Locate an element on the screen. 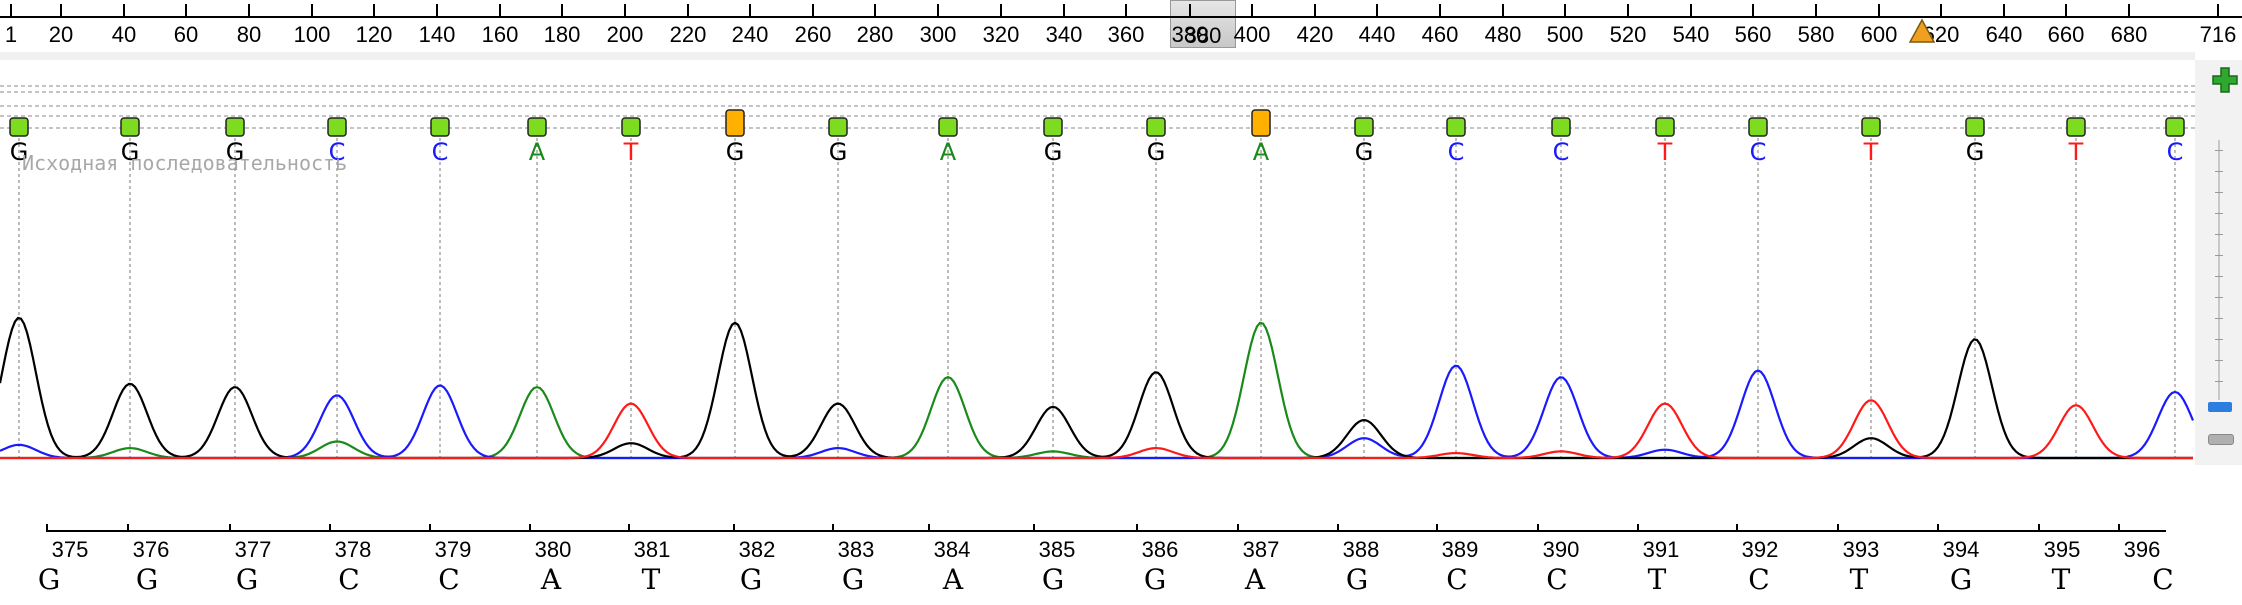 The image size is (2242, 605). ruler-label: 200 is located at coordinates (625, 34).